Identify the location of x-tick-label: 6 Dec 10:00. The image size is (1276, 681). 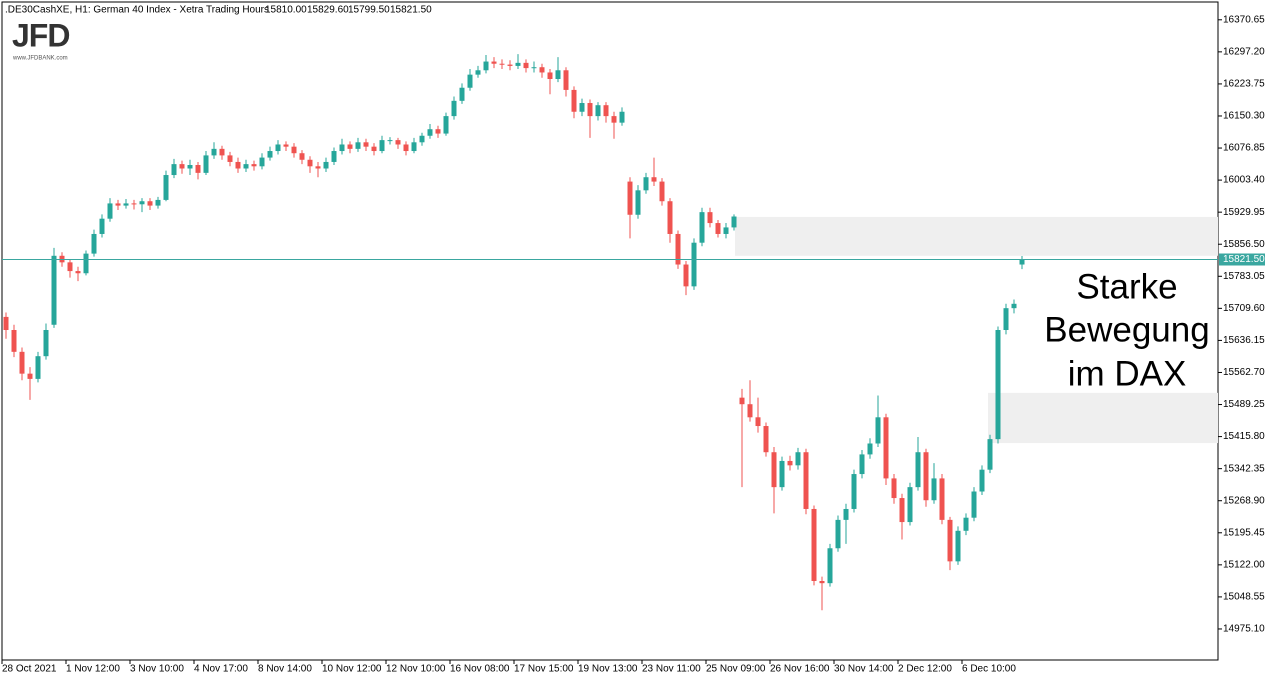
(989, 669).